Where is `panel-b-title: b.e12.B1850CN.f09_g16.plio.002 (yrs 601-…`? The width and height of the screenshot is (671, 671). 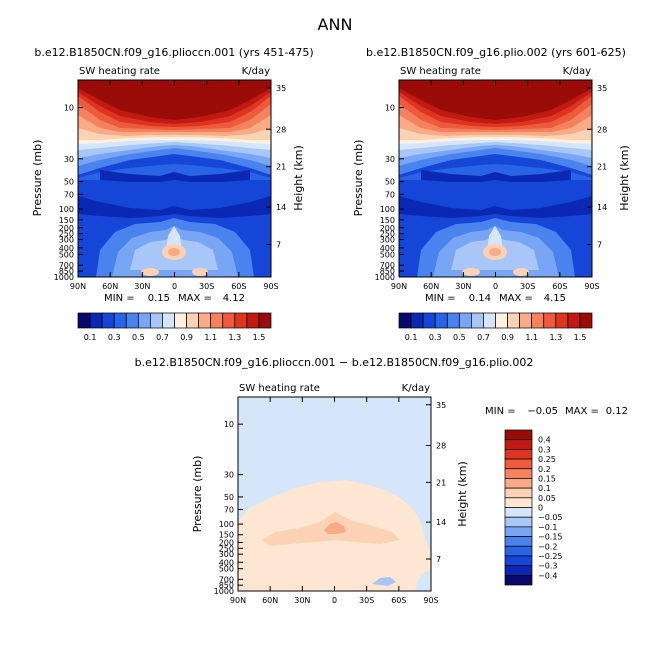
panel-b-title: b.e12.B1850CN.f09_g16.plio.002 (yrs 601-… is located at coordinates (496, 52).